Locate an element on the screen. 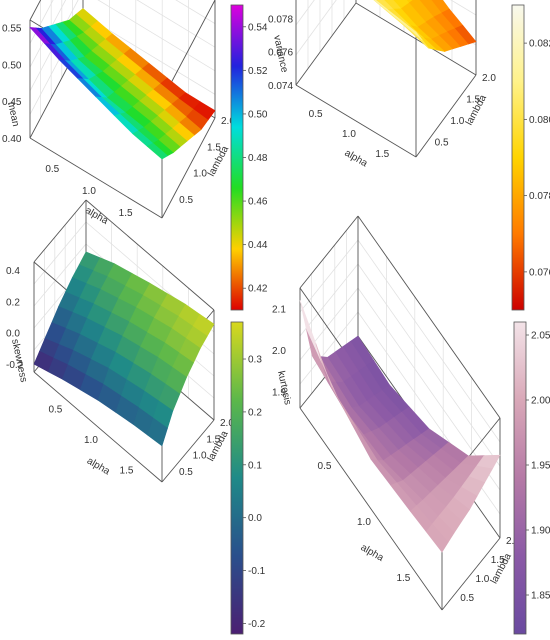 The width and height of the screenshot is (550, 640). colorbar-tick-label: 1.90 is located at coordinates (540, 531).